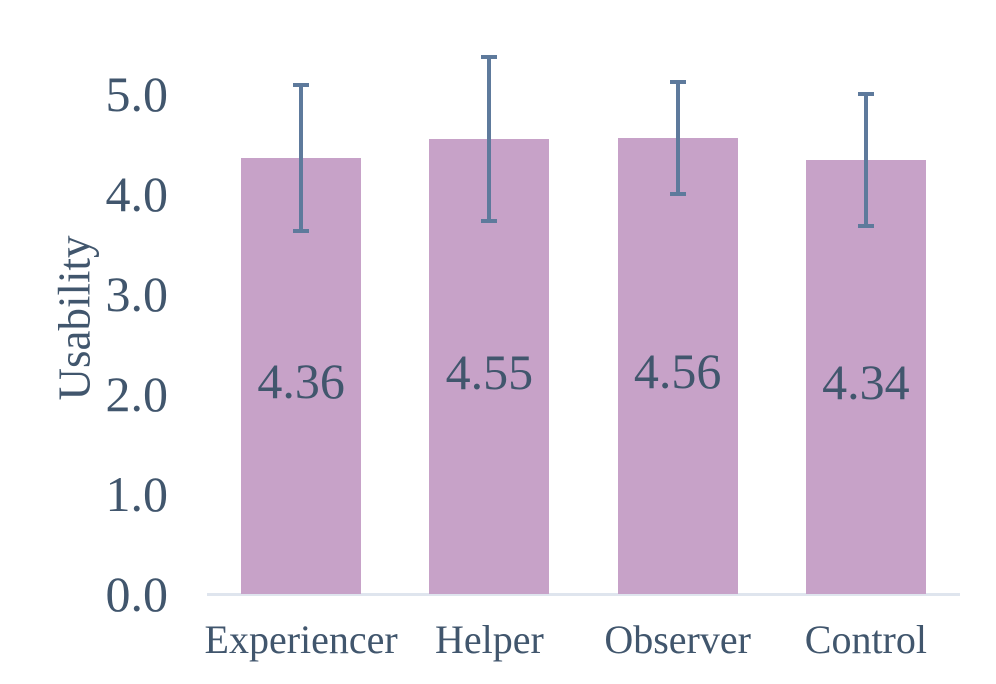 The image size is (996, 684). What do you see at coordinates (137, 494) in the screenshot?
I see `y-axis-tick-label: 1.0` at bounding box center [137, 494].